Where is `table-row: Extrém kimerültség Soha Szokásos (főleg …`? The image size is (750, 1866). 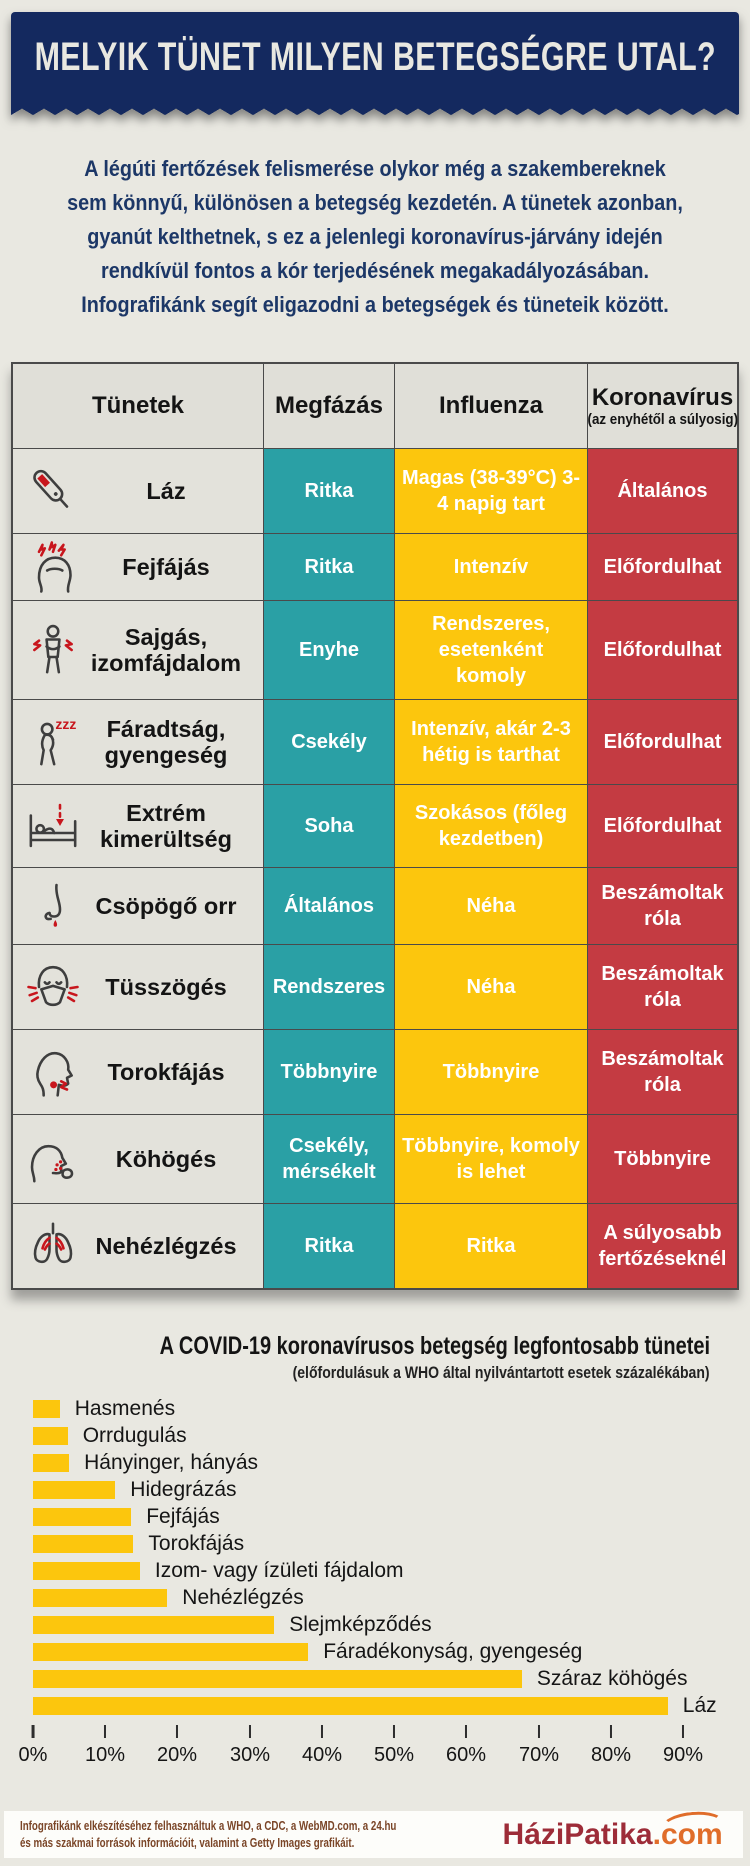
table-row: Extrém kimerültség Soha Szokásos (főleg … is located at coordinates (375, 826).